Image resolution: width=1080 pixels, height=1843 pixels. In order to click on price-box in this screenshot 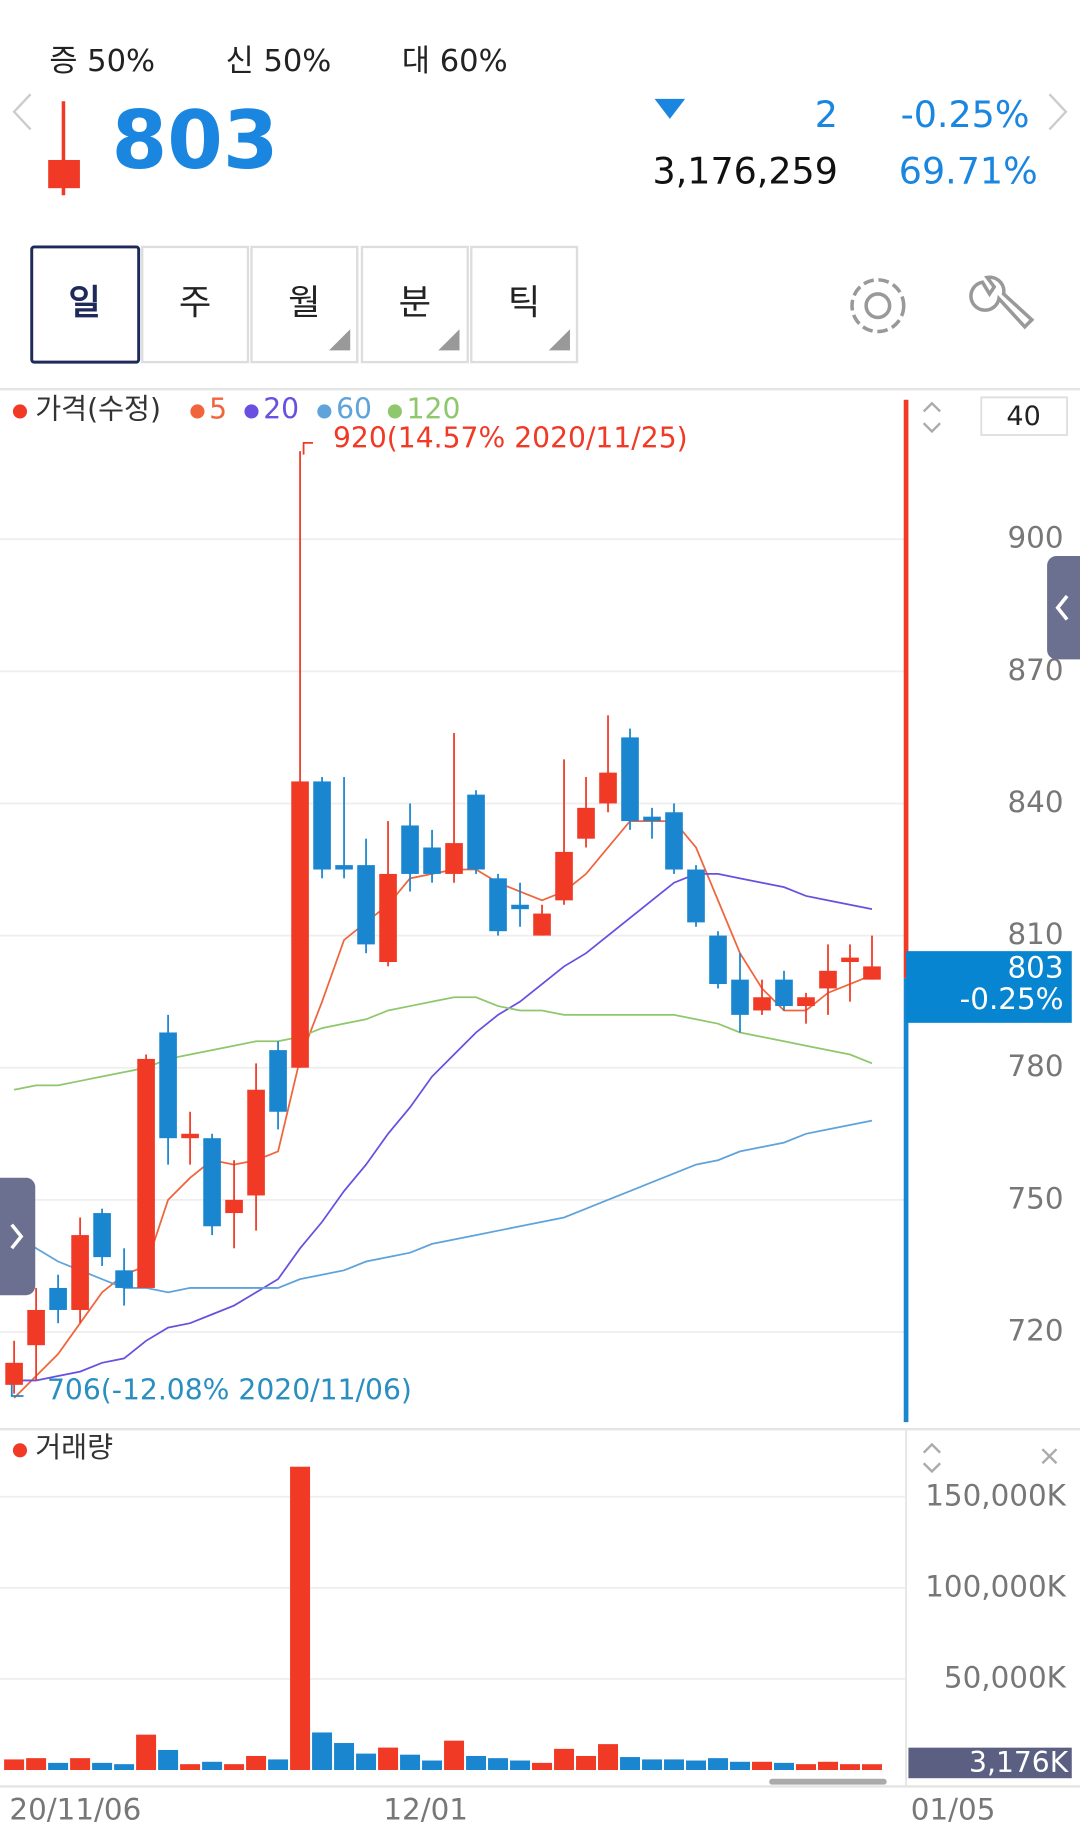, I will do `click(989, 987)`.